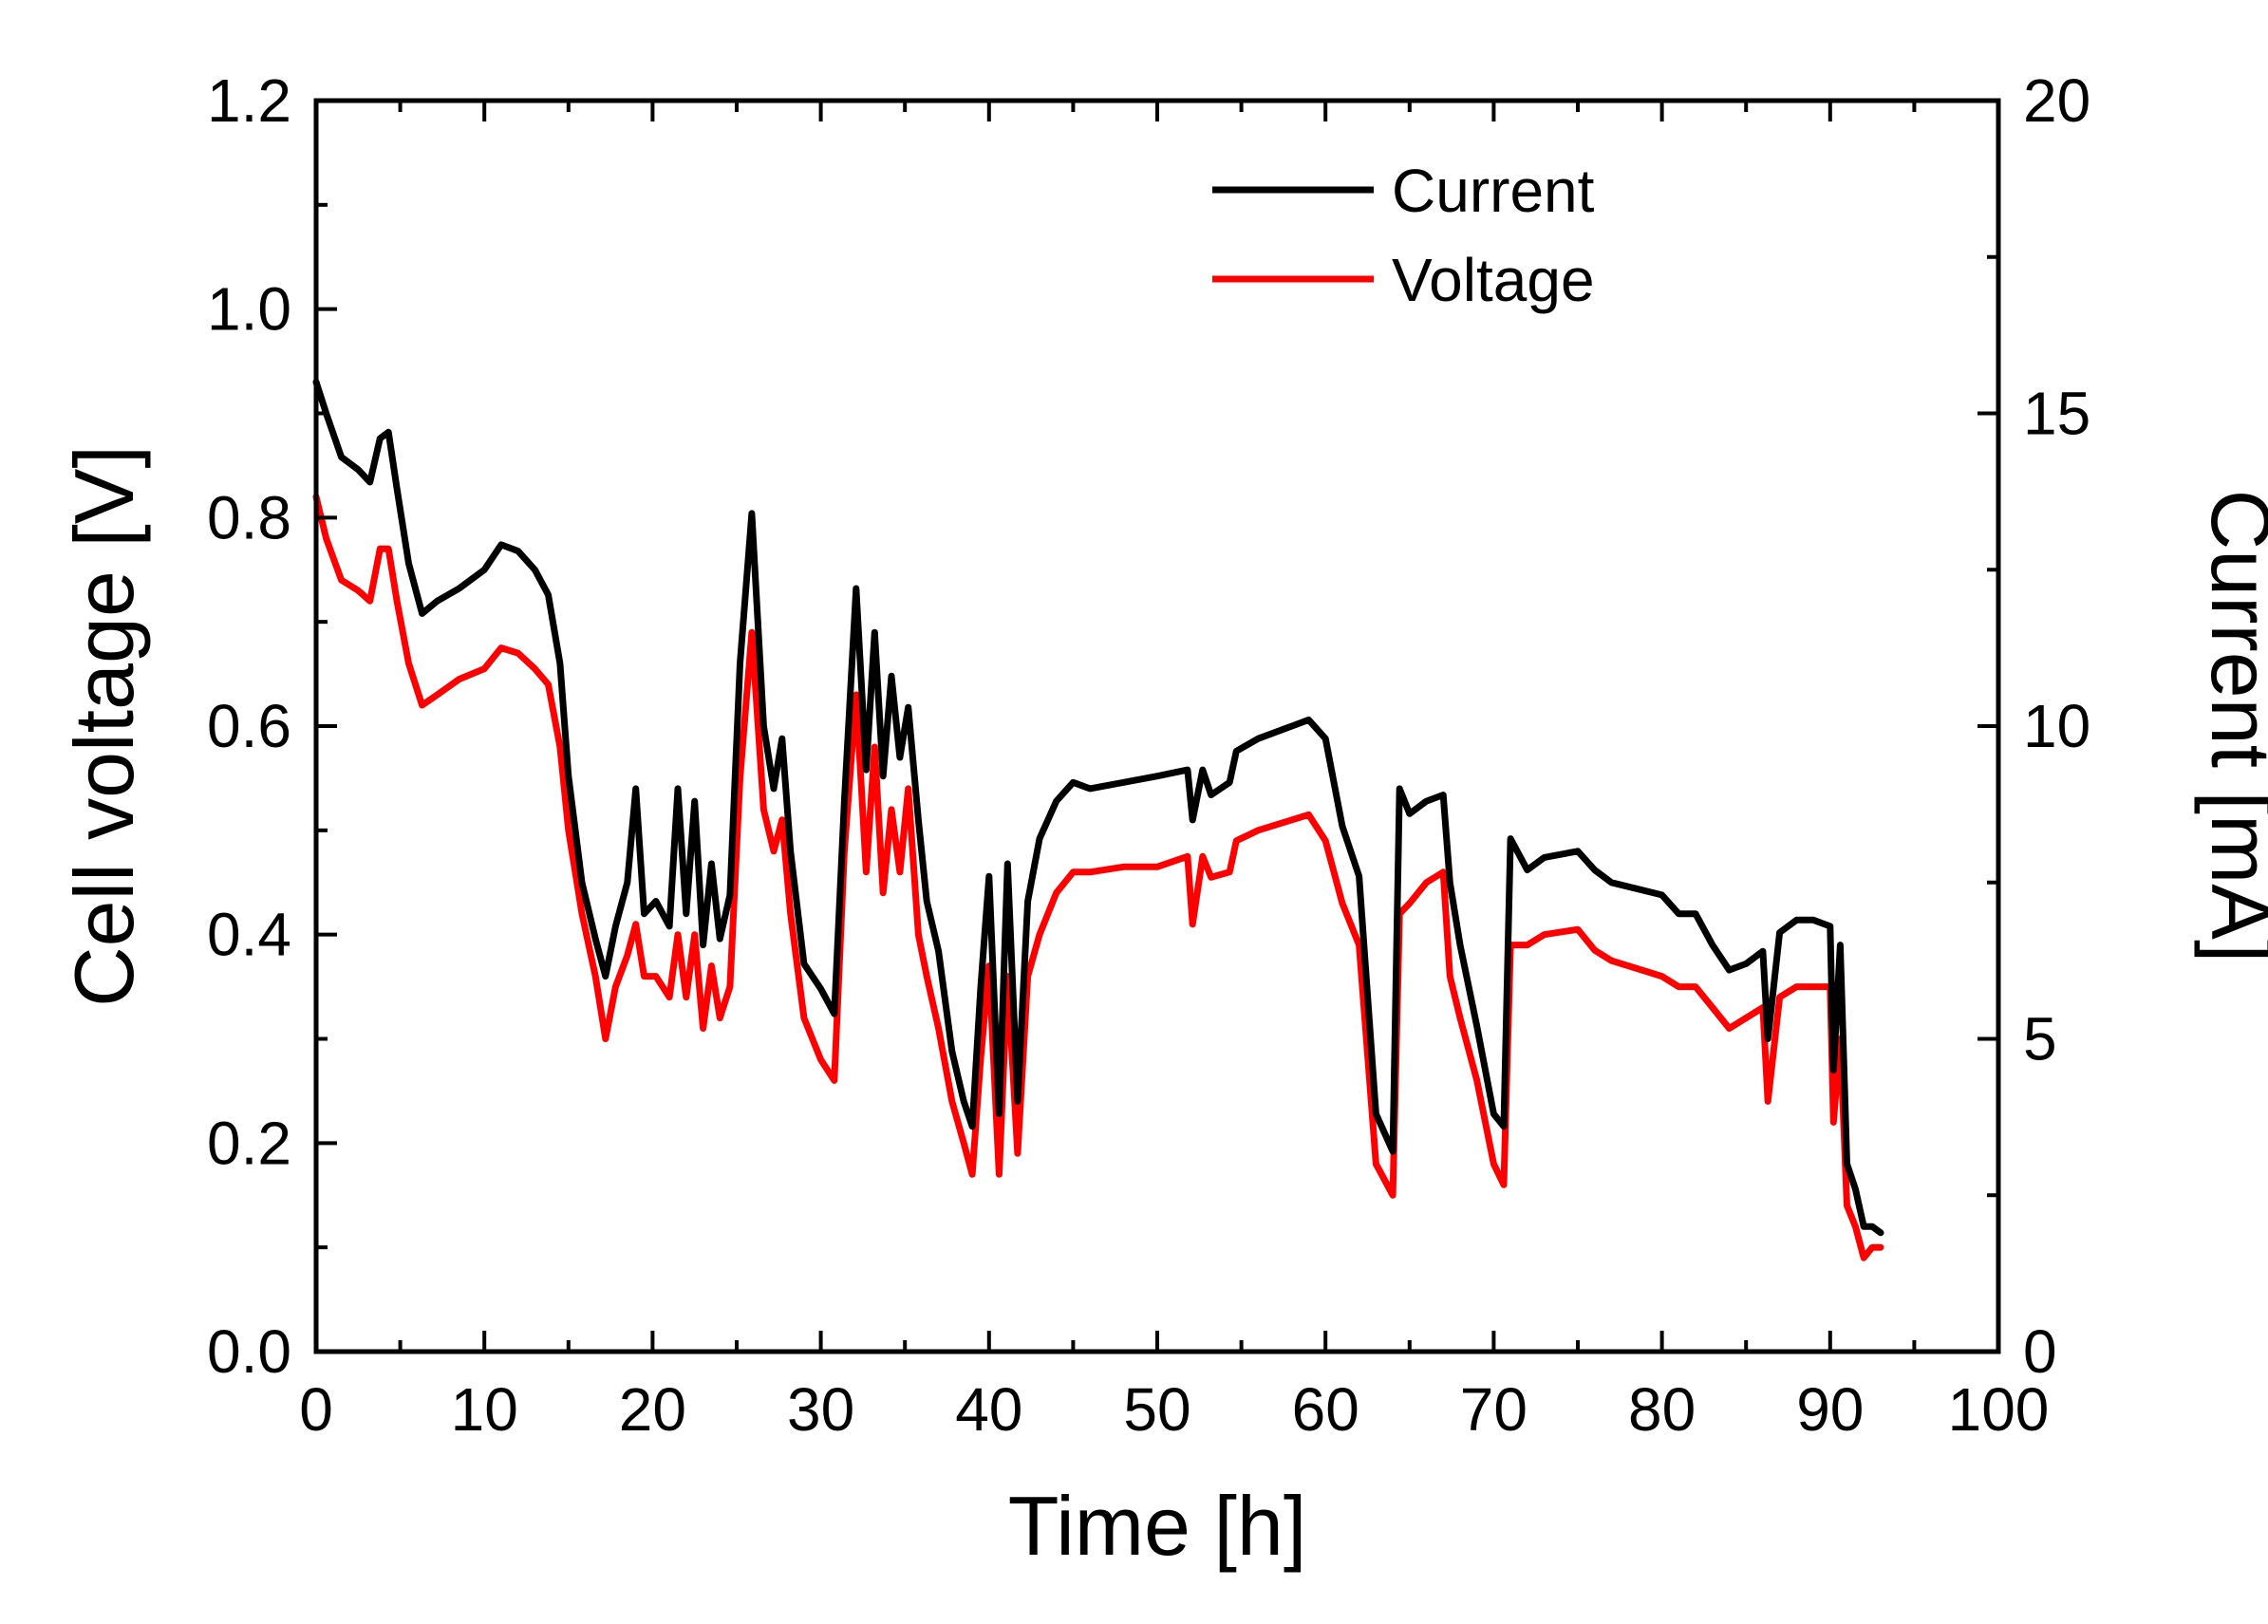 The height and width of the screenshot is (1624, 2268). Describe the element at coordinates (2056, 414) in the screenshot. I see `y2-tick-label: 15` at that location.